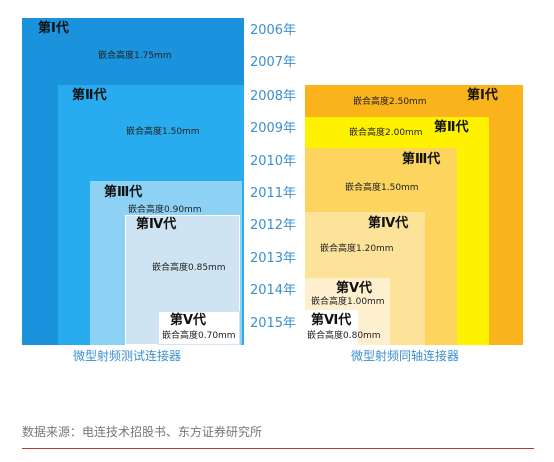 This screenshot has height=462, width=554. I want to click on year-2008: 2008年, so click(273, 96).